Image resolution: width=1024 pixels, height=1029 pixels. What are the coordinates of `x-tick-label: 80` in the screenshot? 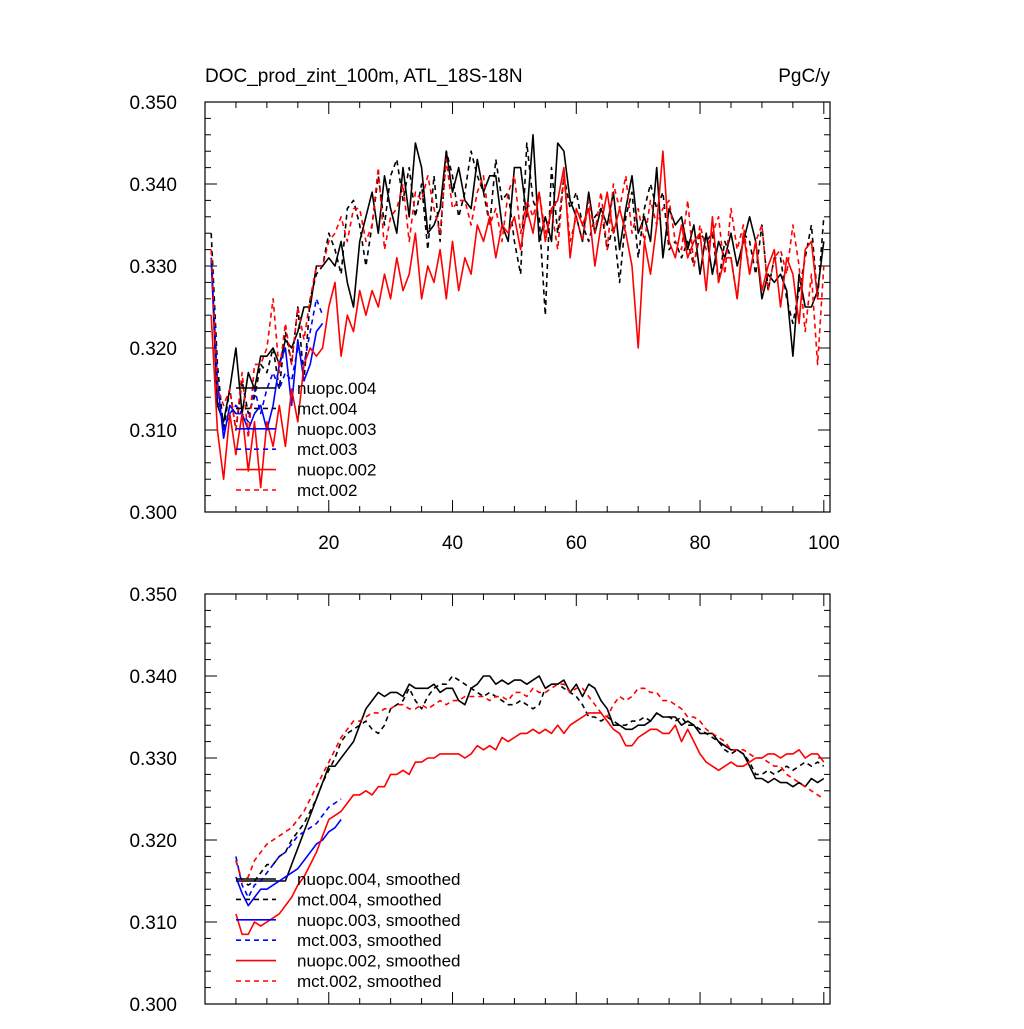 It's located at (699, 543).